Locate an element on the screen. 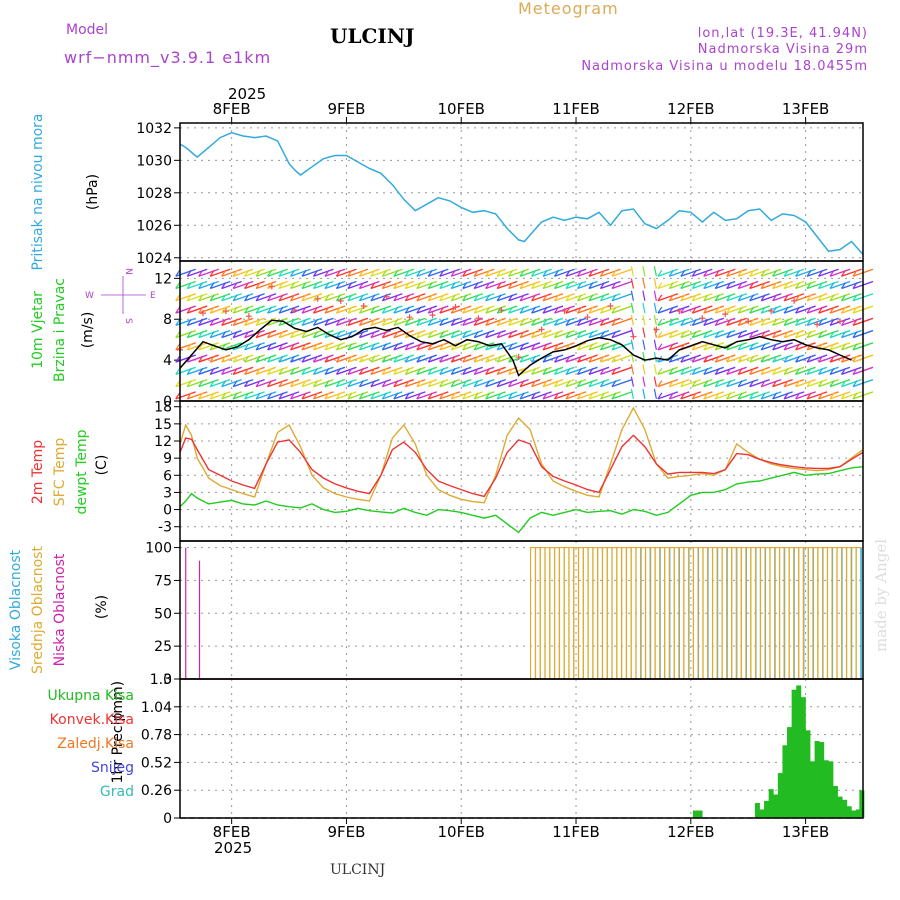  cloud-y-tick-label: 50 is located at coordinates (163, 614).